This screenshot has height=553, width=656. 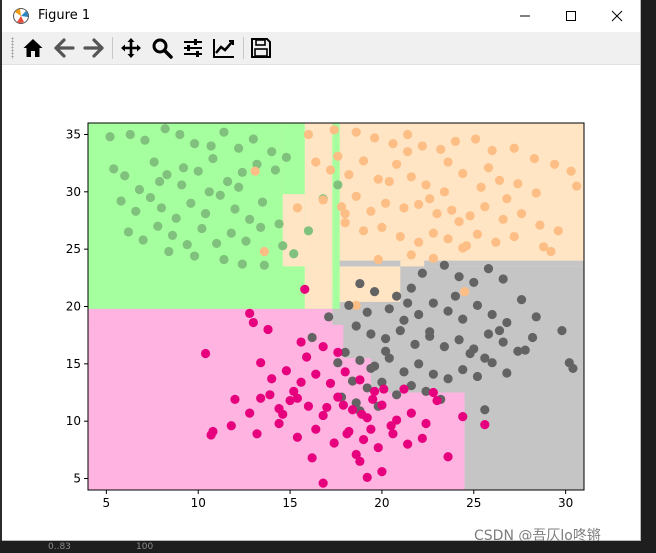 I want to click on y-tick-label: 5, so click(x=77, y=479).